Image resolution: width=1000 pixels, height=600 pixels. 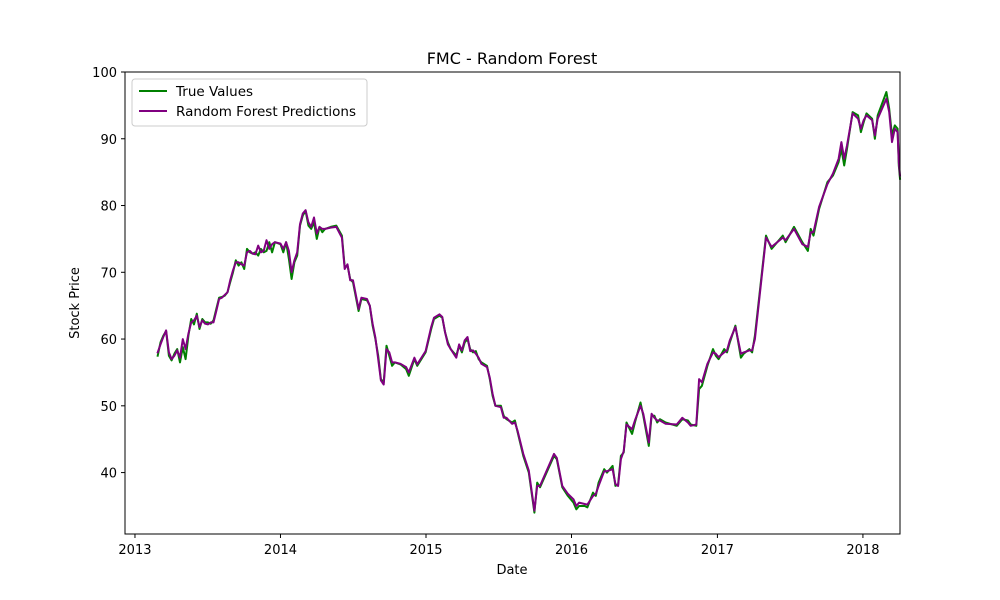 I want to click on x-axis: 2013 2014 2015 2016 2017 2018, so click(x=498, y=546).